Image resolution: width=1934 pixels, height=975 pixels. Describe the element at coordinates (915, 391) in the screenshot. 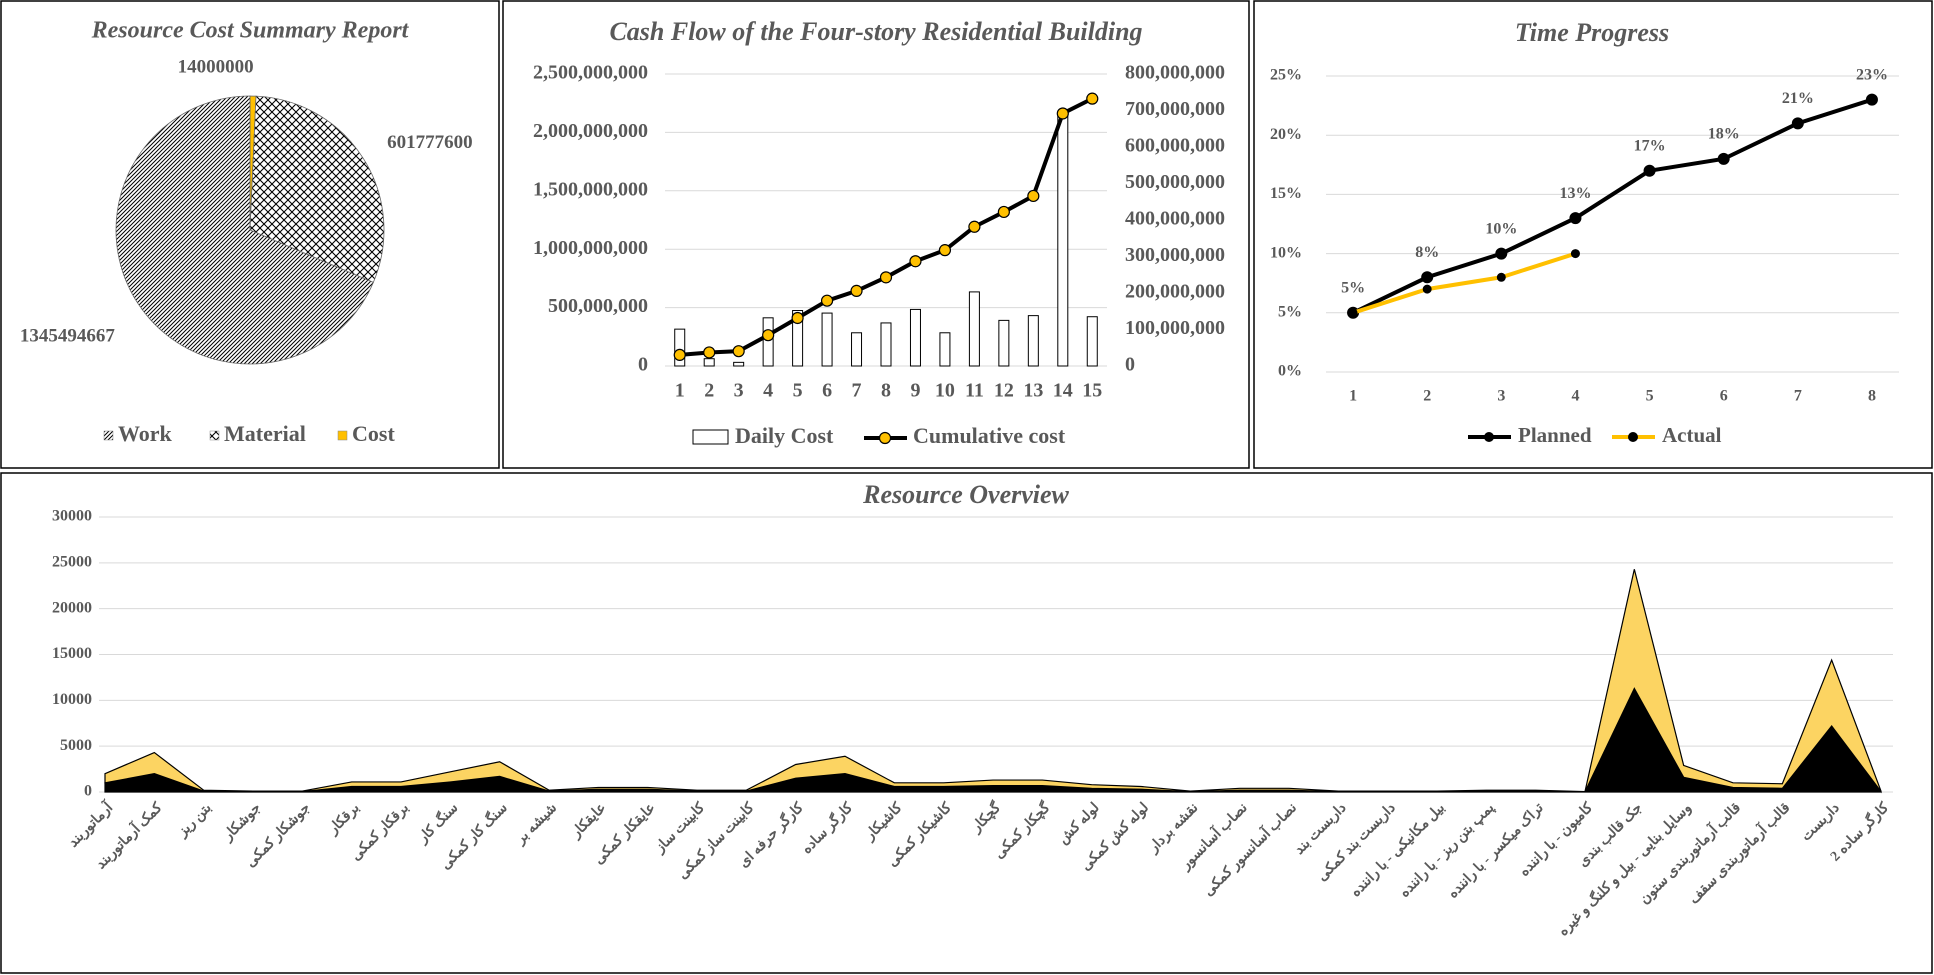

I see `x-tick-label: 9` at that location.